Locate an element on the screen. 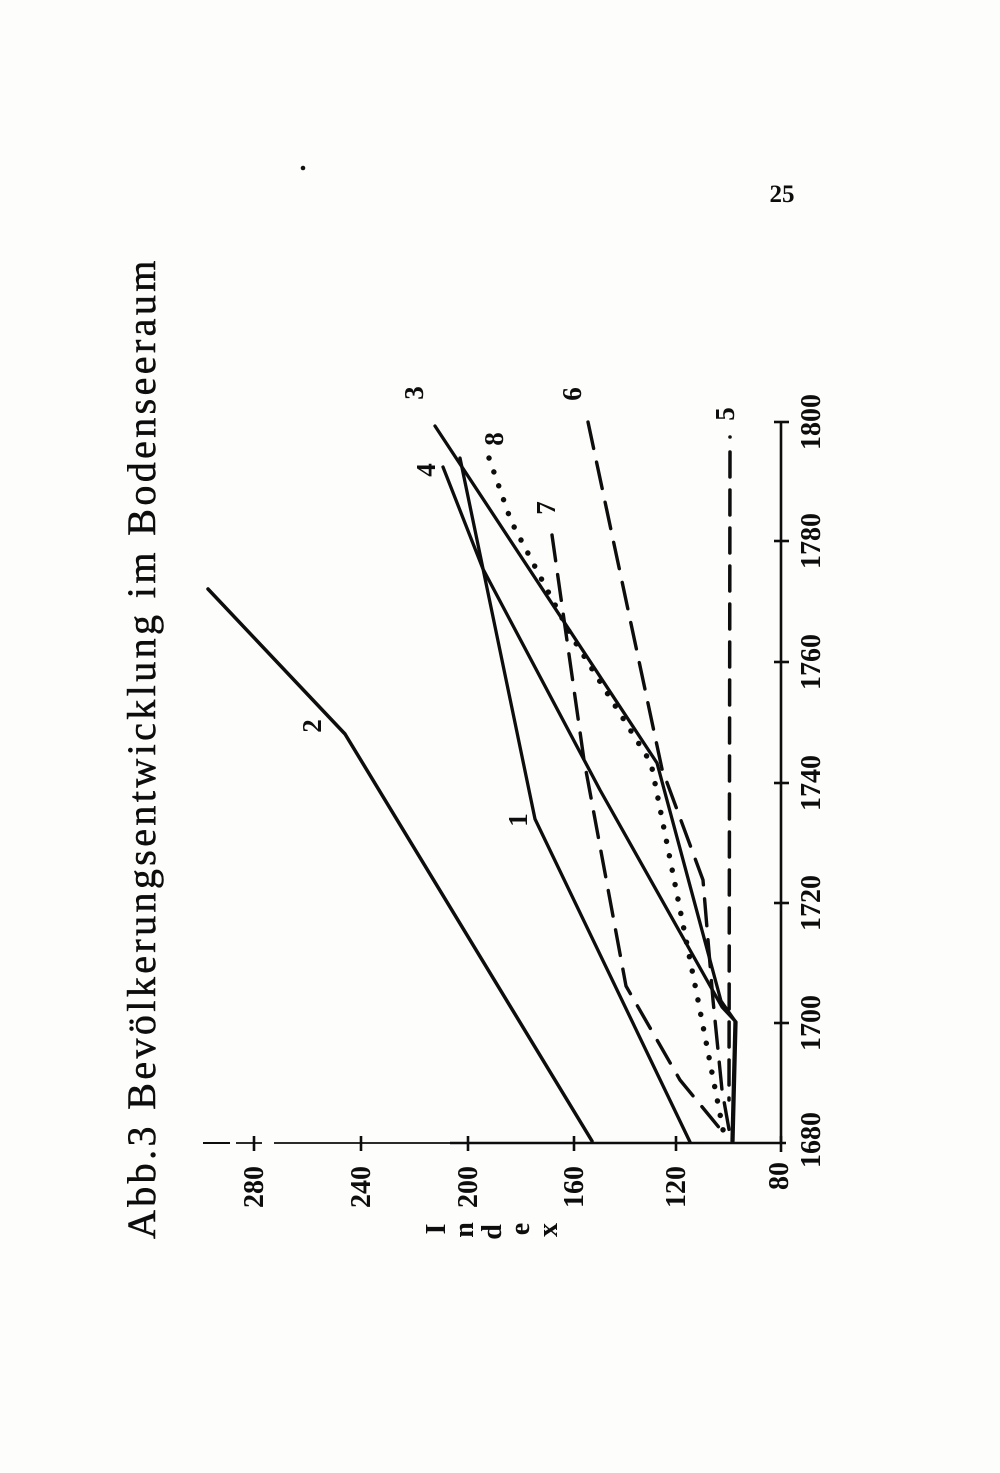  svg-text: 2 is located at coordinates (312, 726).